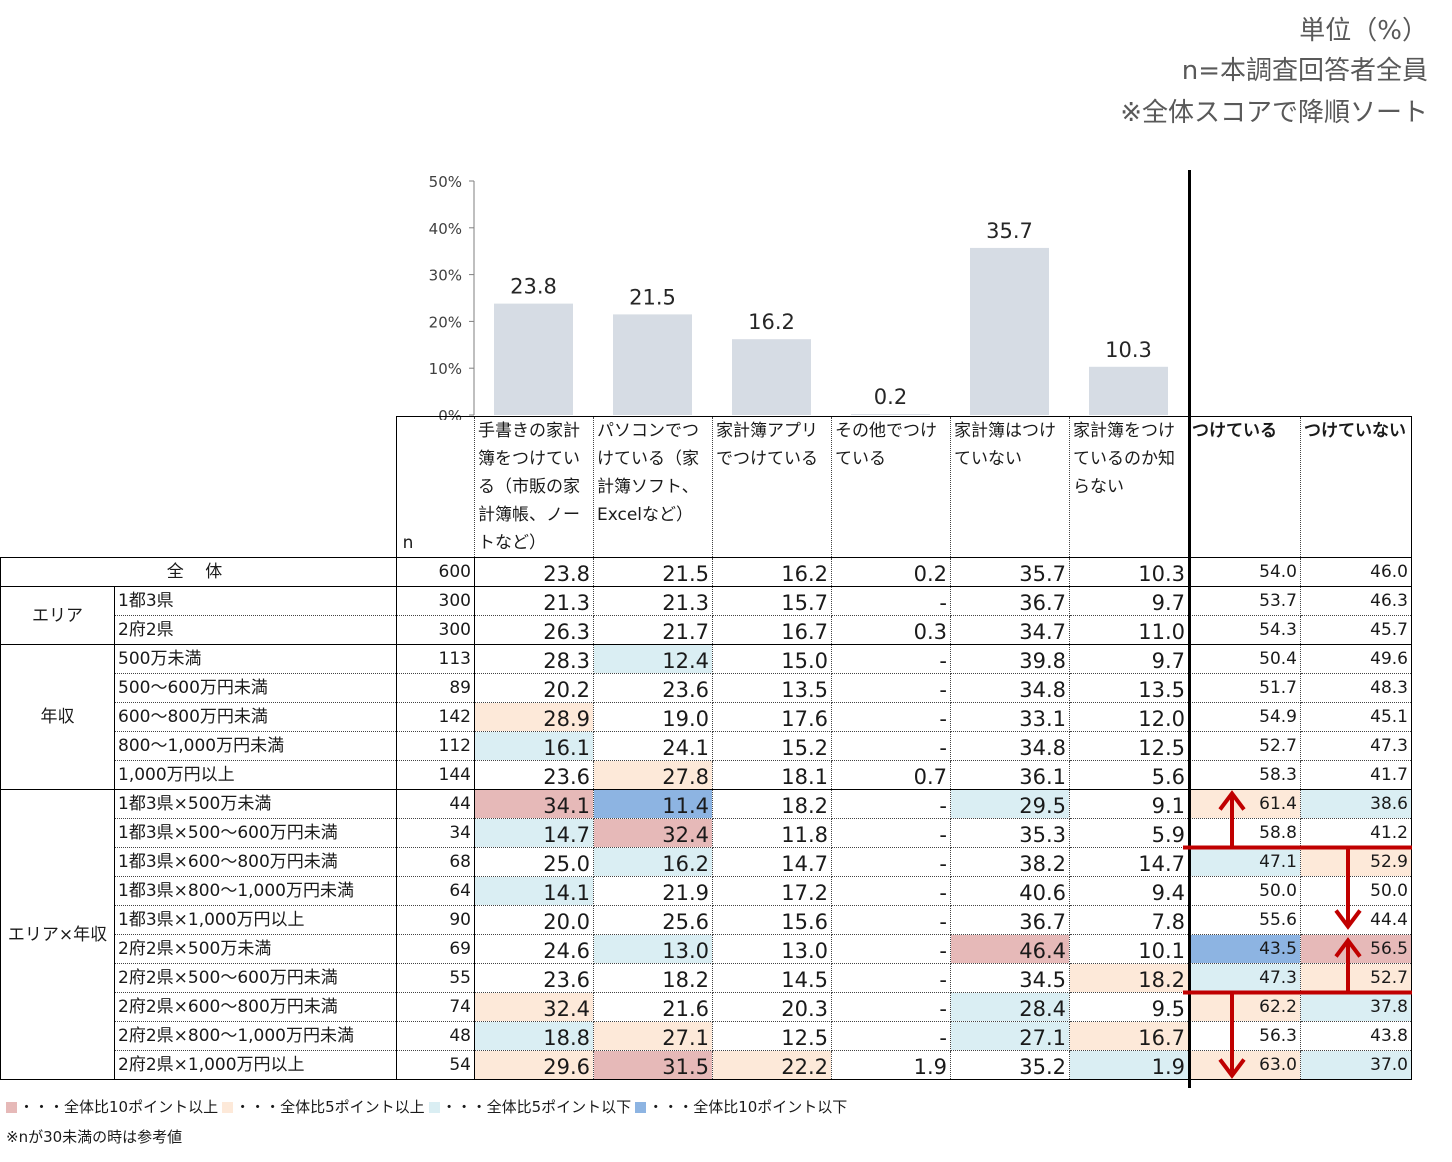 This screenshot has width=1452, height=1162. Describe the element at coordinates (1010, 746) in the screenshot. I see `value-cell: 34.8` at that location.